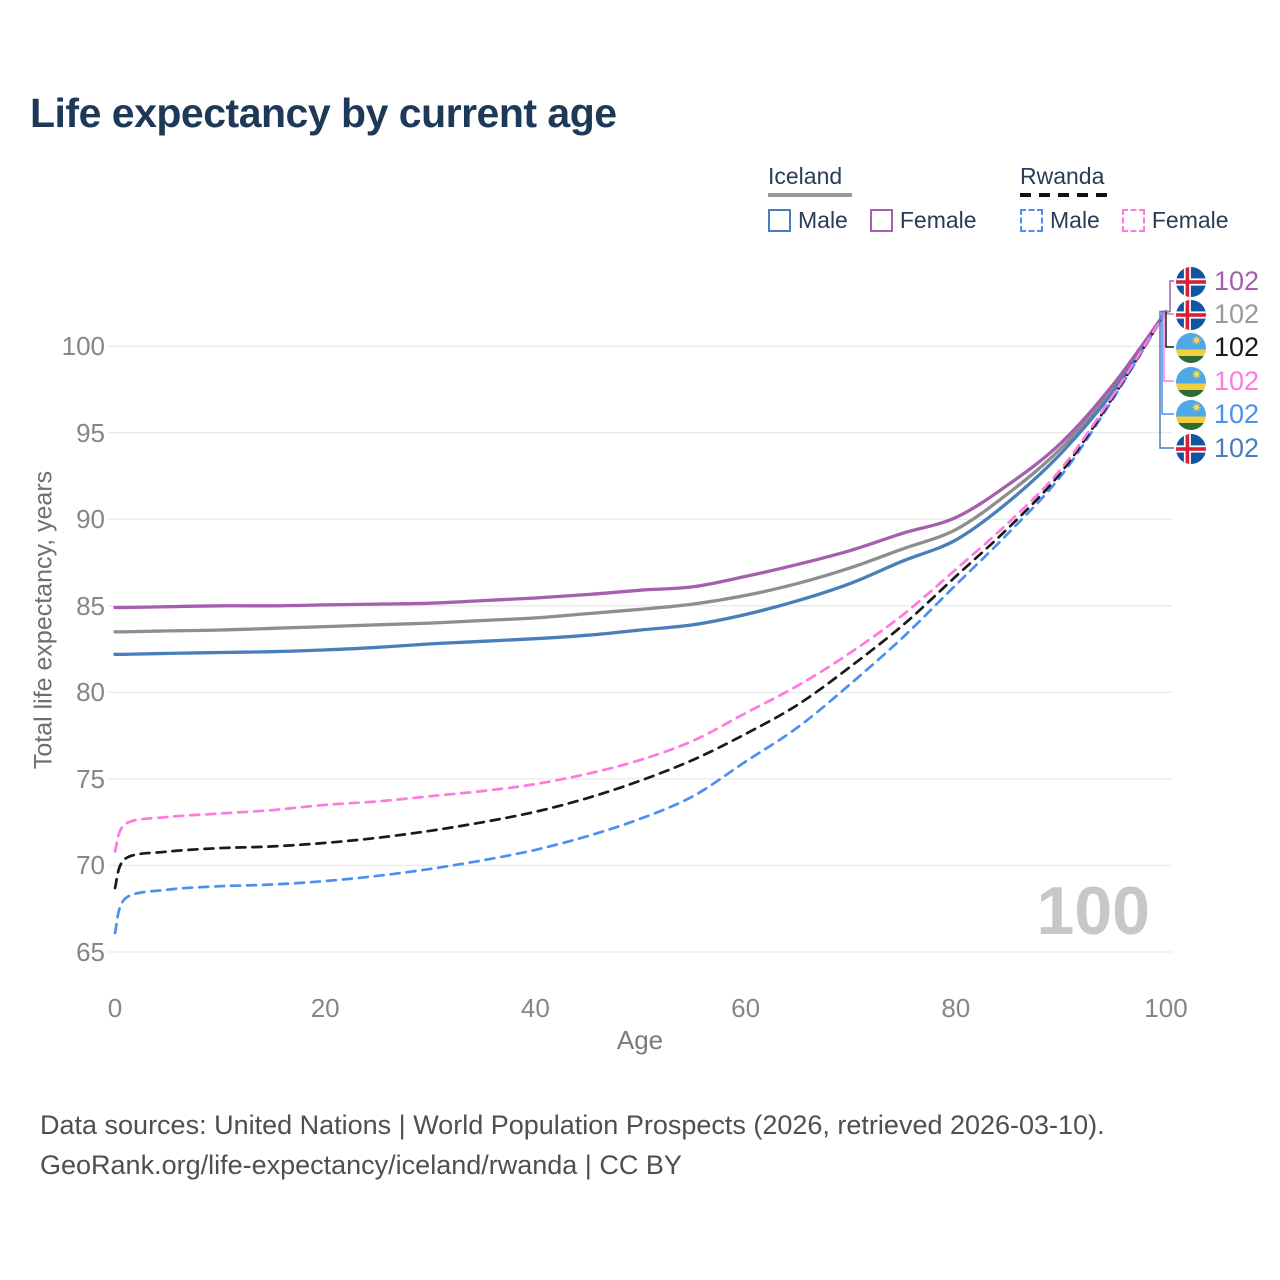 The width and height of the screenshot is (1280, 1280). Describe the element at coordinates (90, 519) in the screenshot. I see `y-tick-label: 90` at that location.